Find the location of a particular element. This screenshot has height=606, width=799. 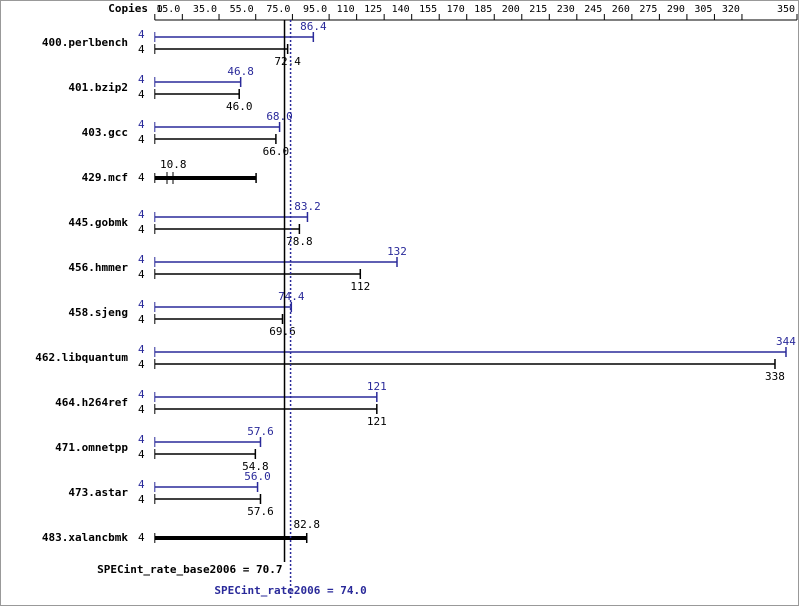

value-label: 54.8 is located at coordinates (255, 466).